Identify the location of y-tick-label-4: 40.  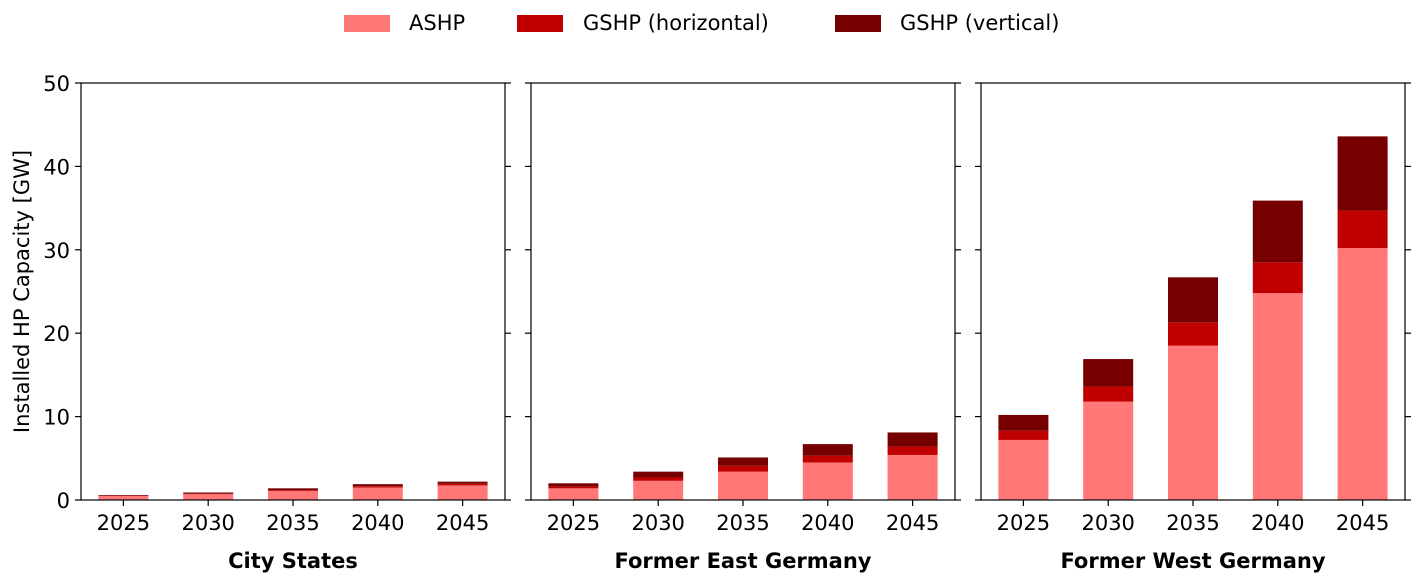
(56, 167).